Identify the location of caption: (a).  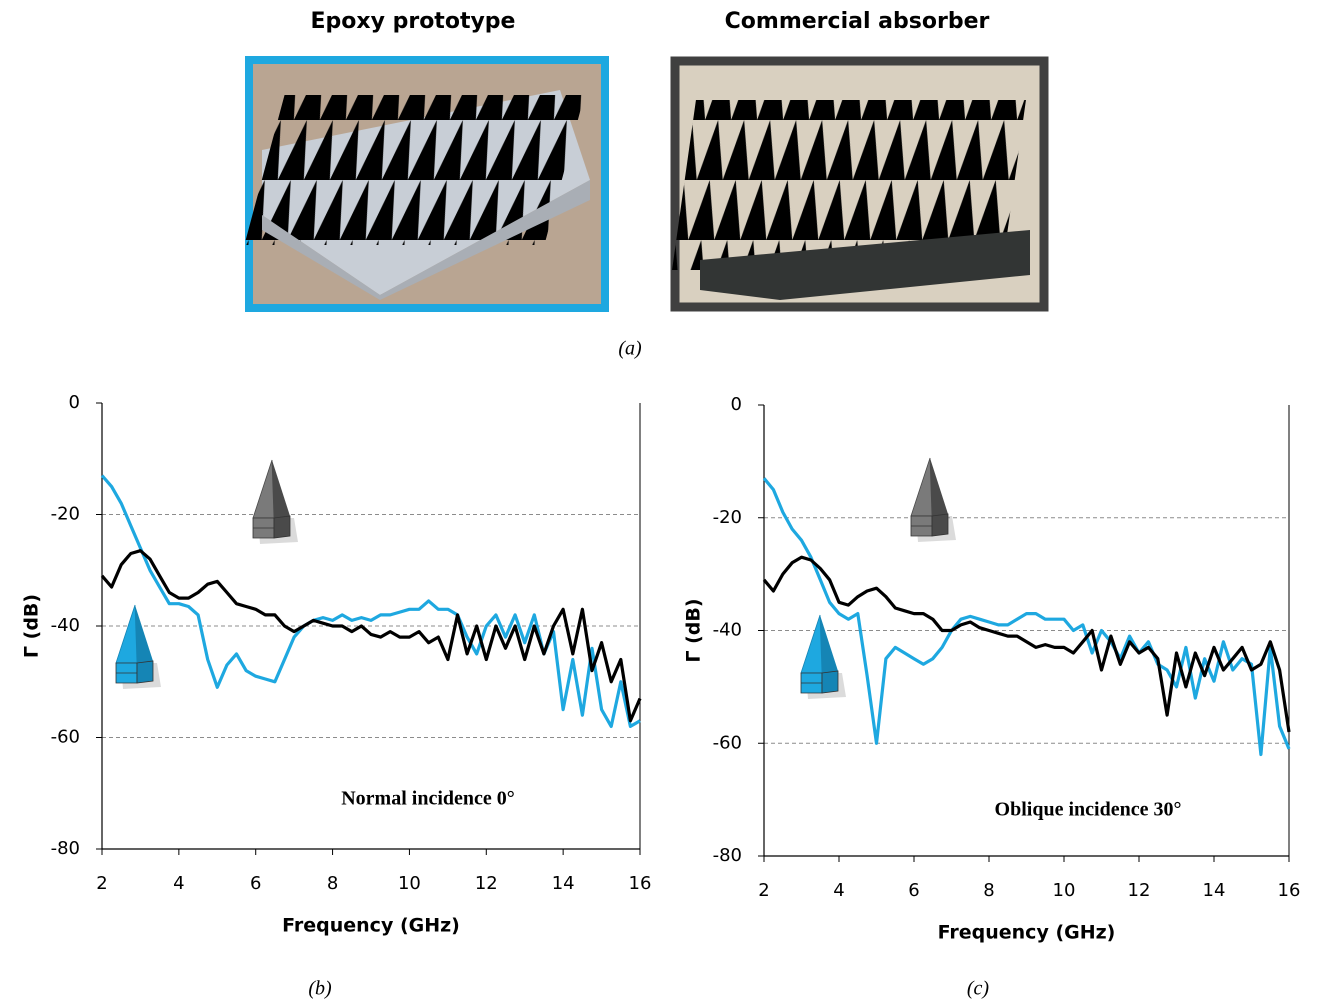
(630, 349).